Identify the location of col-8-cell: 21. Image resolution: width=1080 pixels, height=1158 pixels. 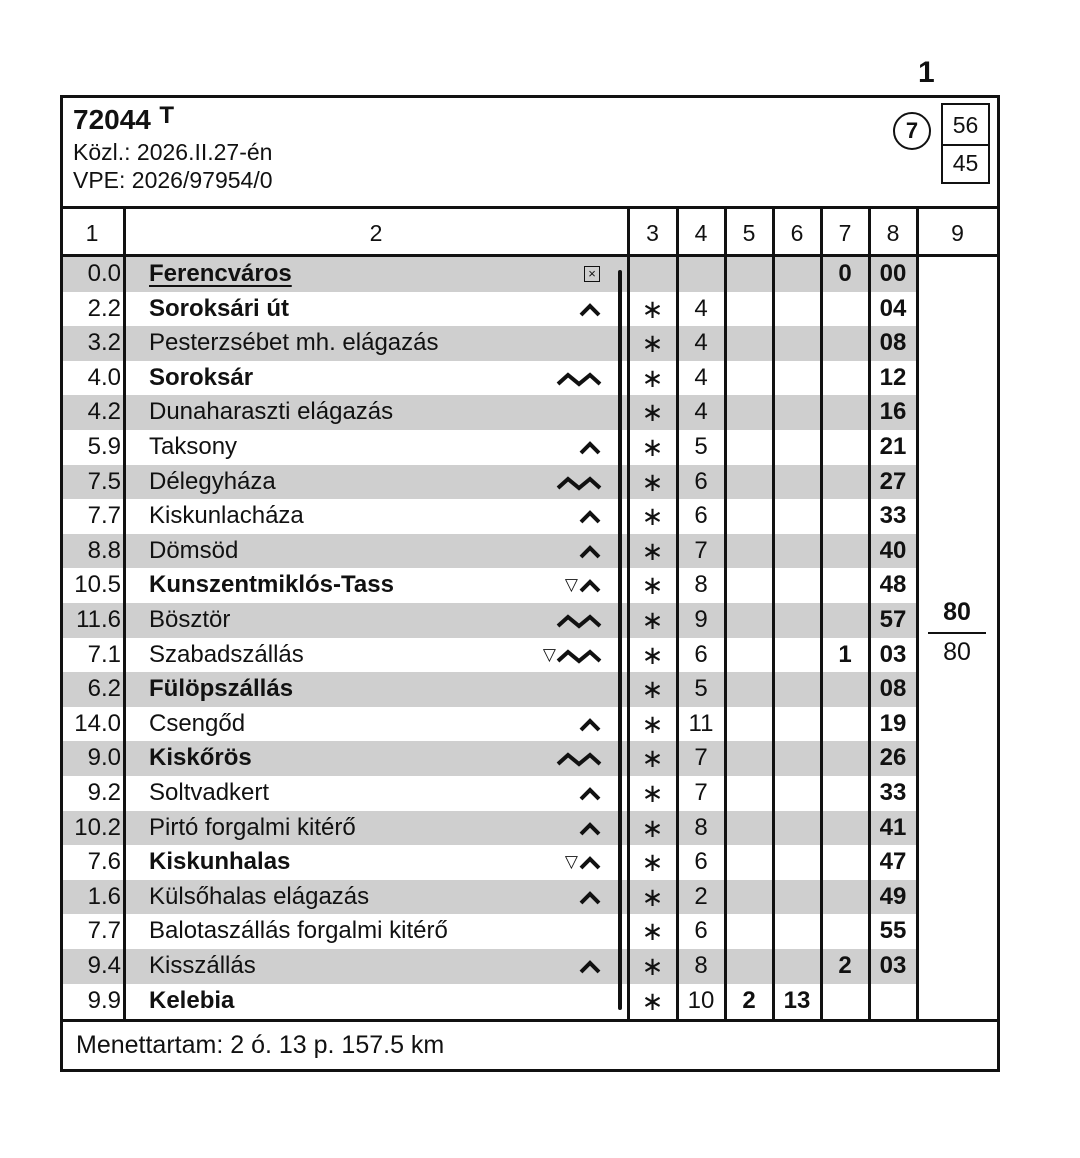
(893, 446).